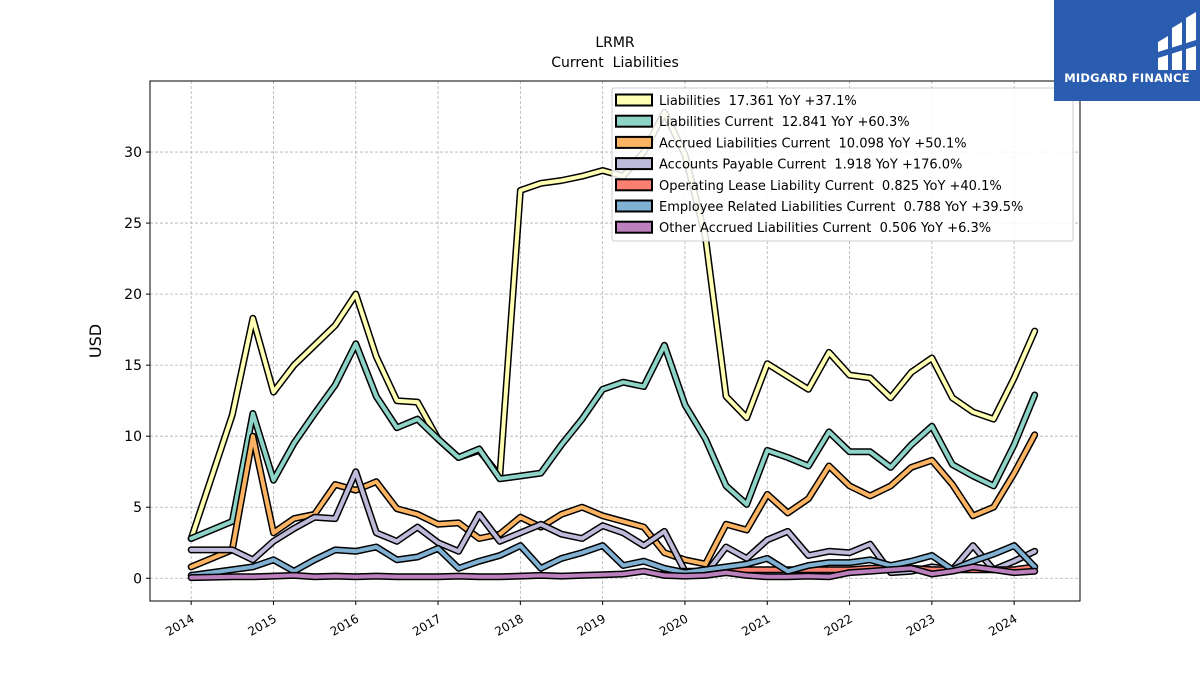 Image resolution: width=1200 pixels, height=675 pixels. I want to click on y-tick-label: 25, so click(133, 224).